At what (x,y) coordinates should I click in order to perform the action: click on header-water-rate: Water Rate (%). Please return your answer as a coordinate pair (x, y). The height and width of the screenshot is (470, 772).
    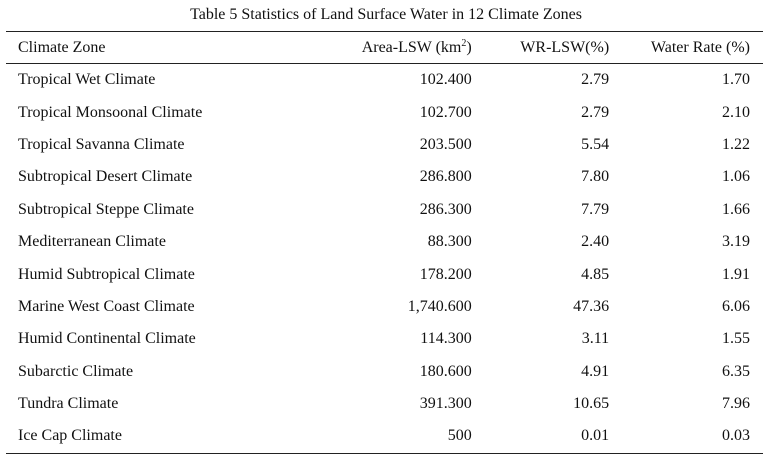
    Looking at the image, I should click on (686, 47).